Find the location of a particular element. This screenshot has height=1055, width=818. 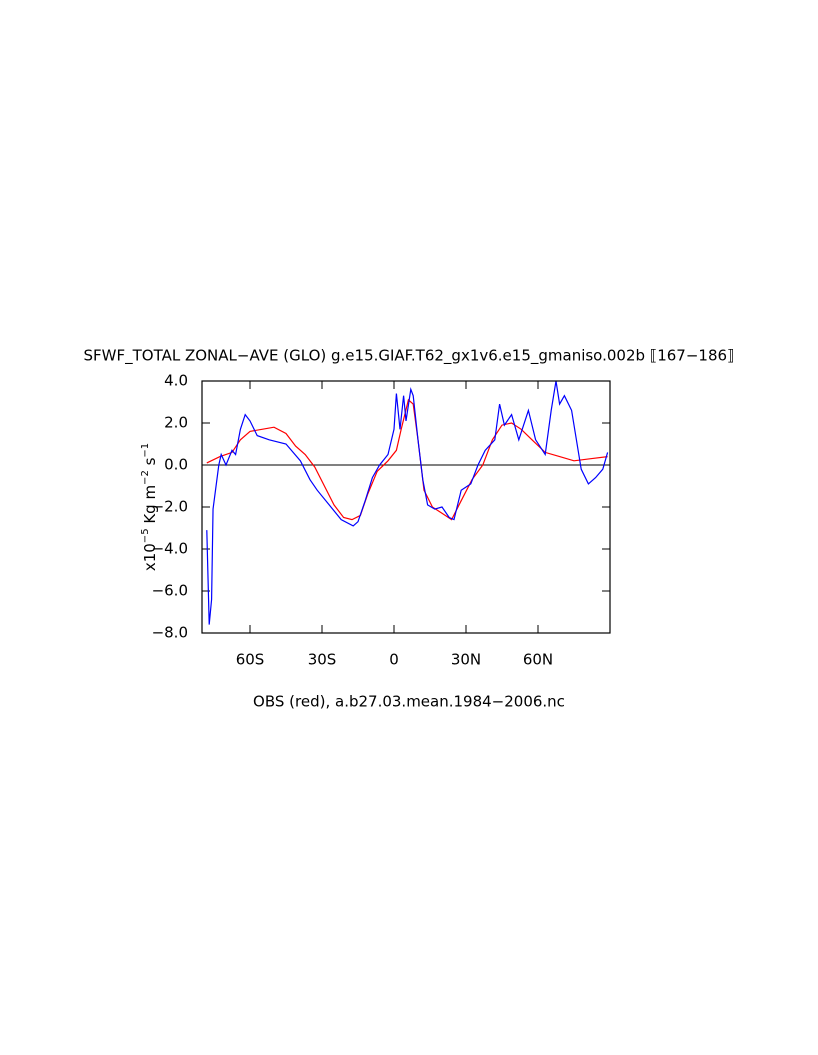

y-tick-label: −4.0 is located at coordinates (170, 549).